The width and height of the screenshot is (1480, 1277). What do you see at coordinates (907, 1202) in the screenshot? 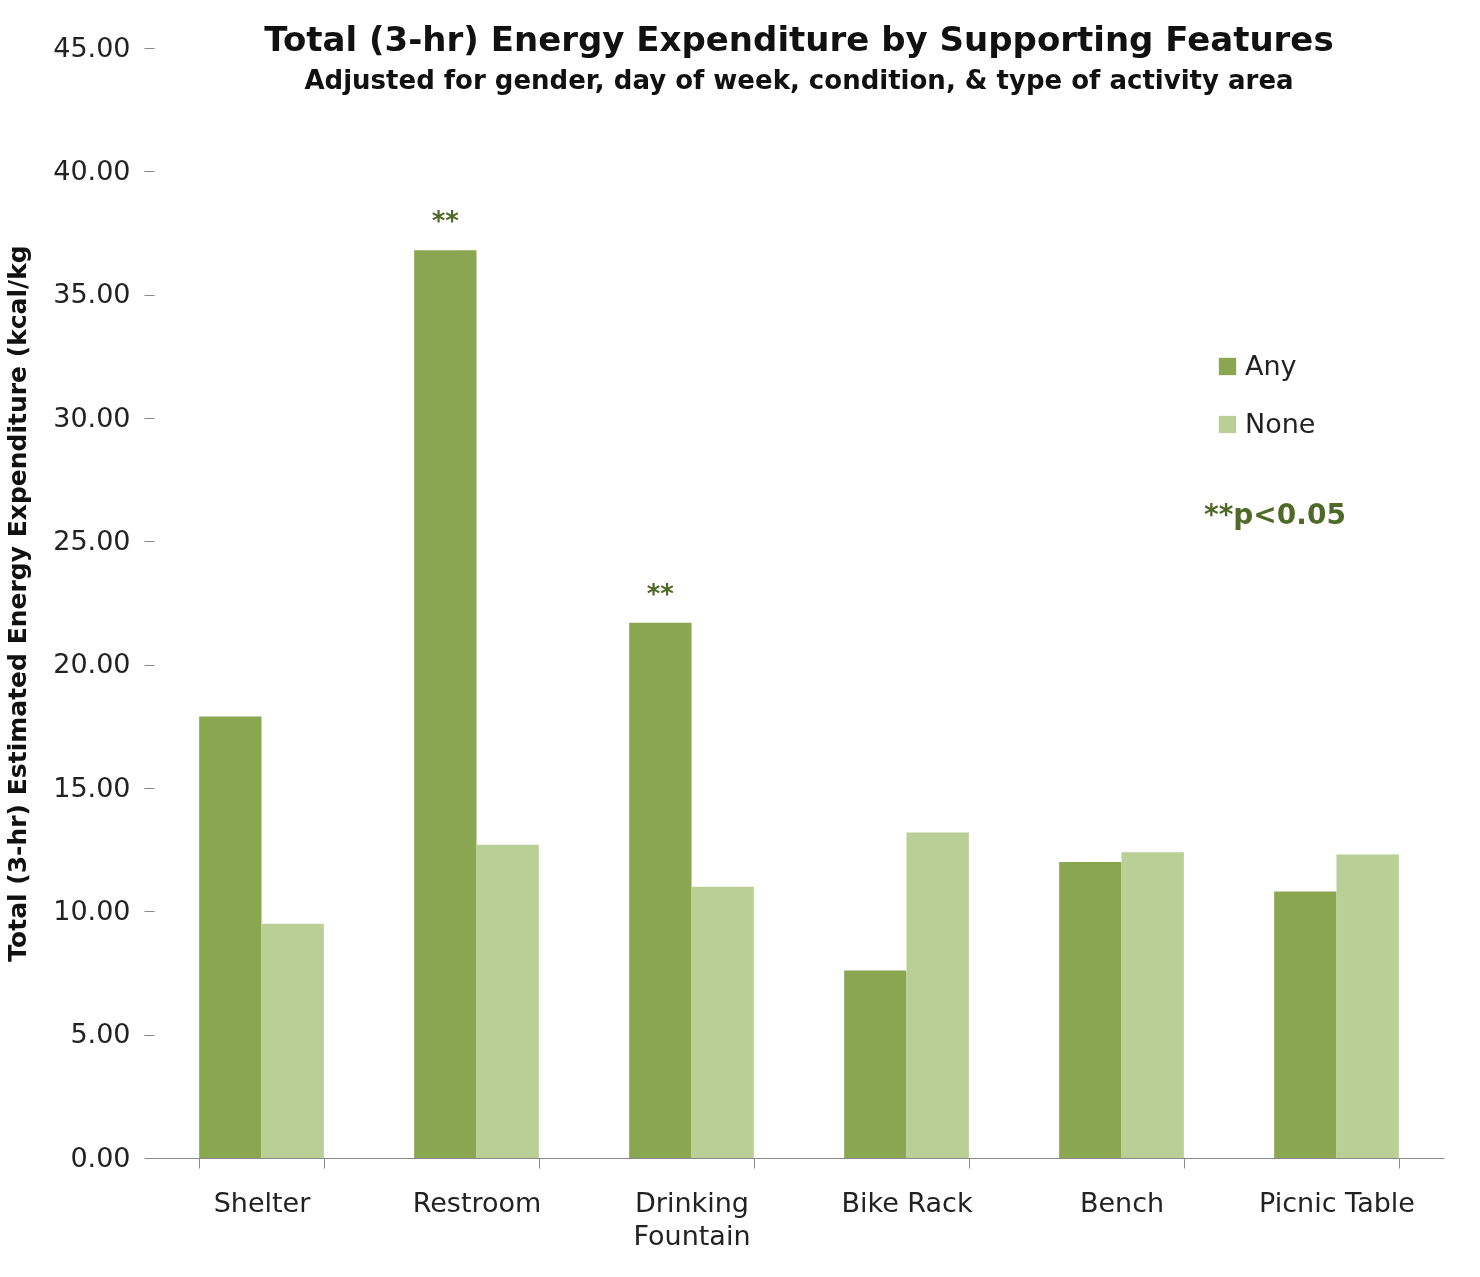
I see `x-tick-label: Bike Rack` at bounding box center [907, 1202].